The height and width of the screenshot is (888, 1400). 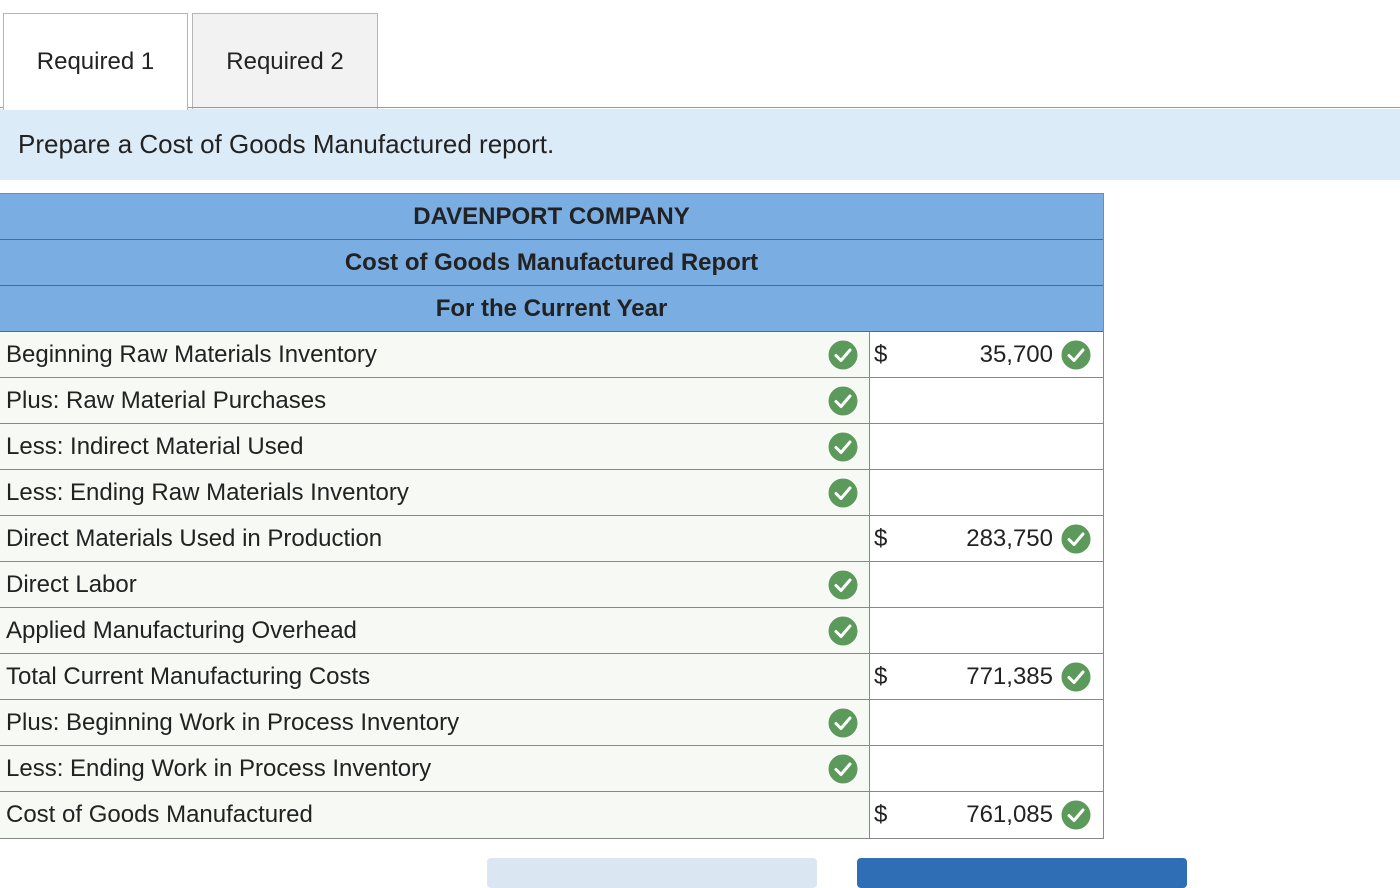 I want to click on report-row: Less: Ending Raw Materials Inventory, so click(x=551, y=493).